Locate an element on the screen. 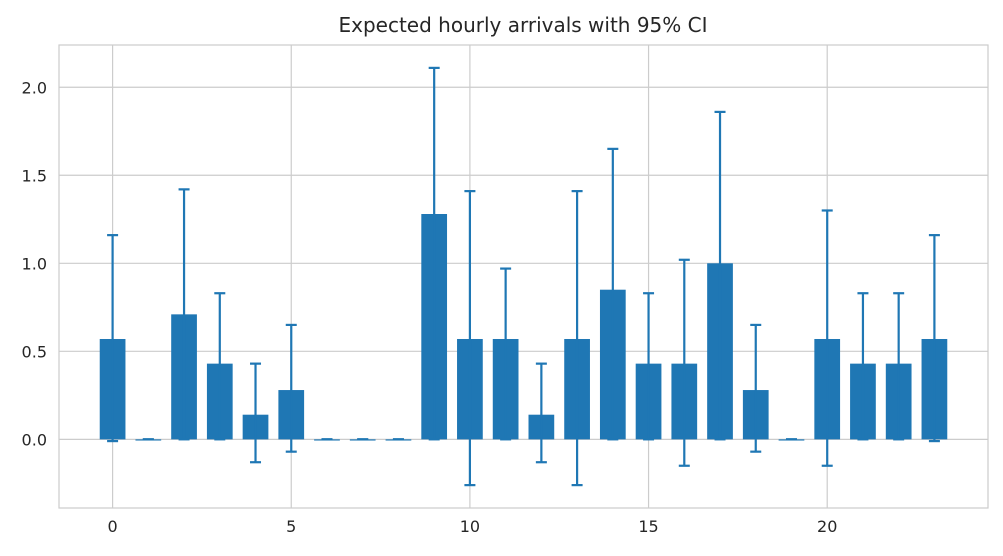 The image size is (1003, 556). y-tick-label: 0.0 is located at coordinates (34, 439).